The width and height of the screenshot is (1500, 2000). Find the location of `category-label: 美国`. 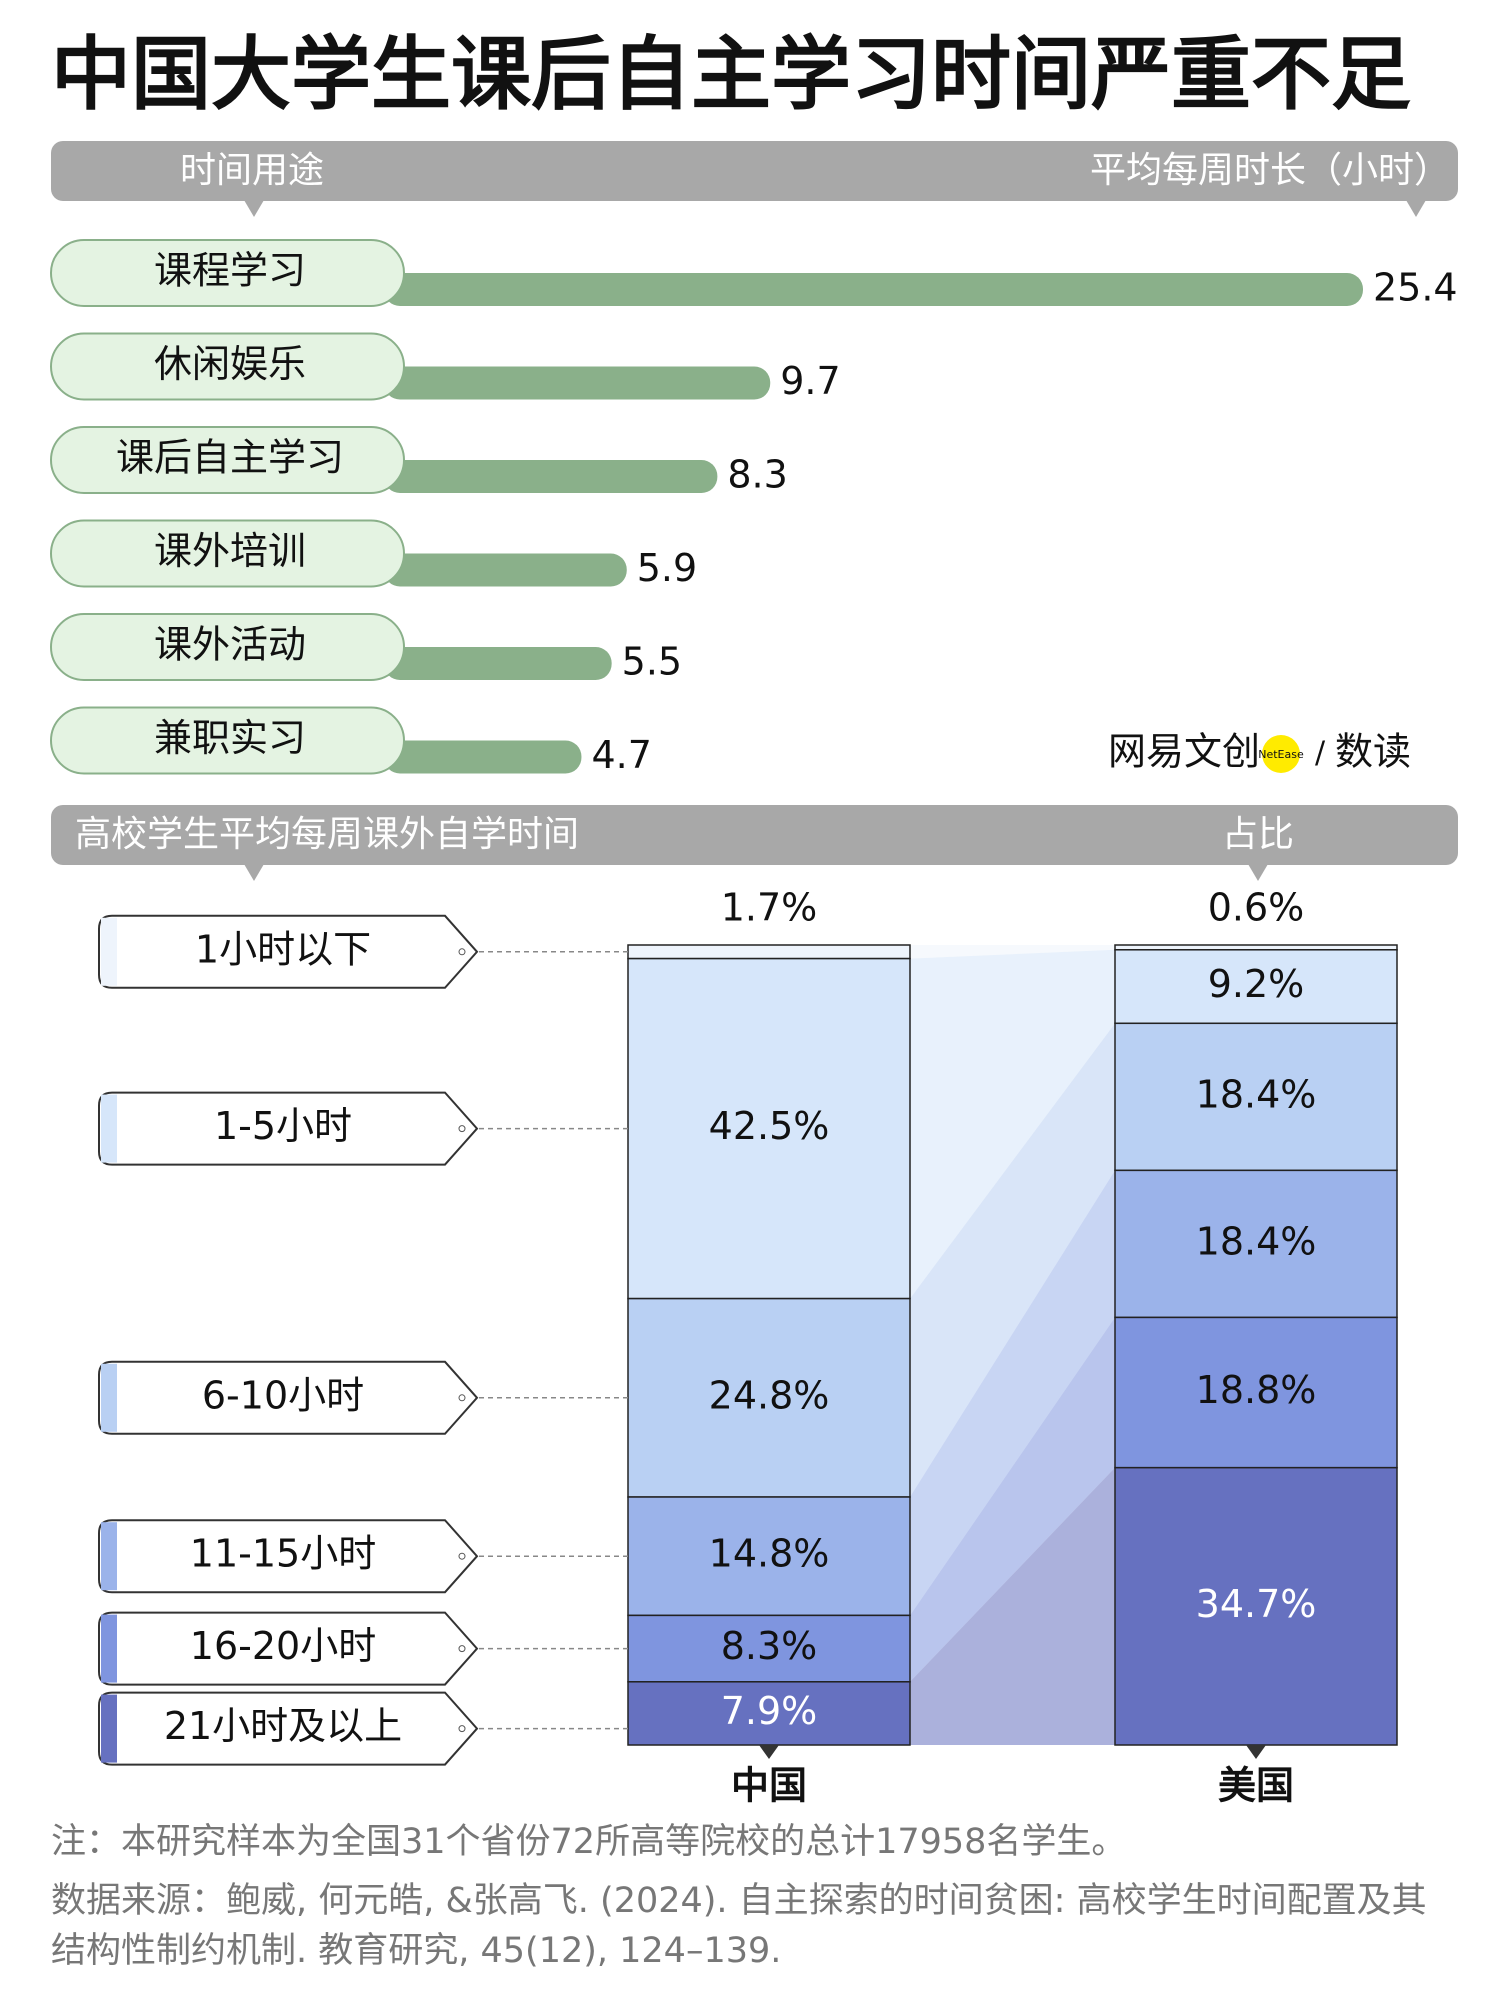

category-label: 美国 is located at coordinates (1256, 1786).